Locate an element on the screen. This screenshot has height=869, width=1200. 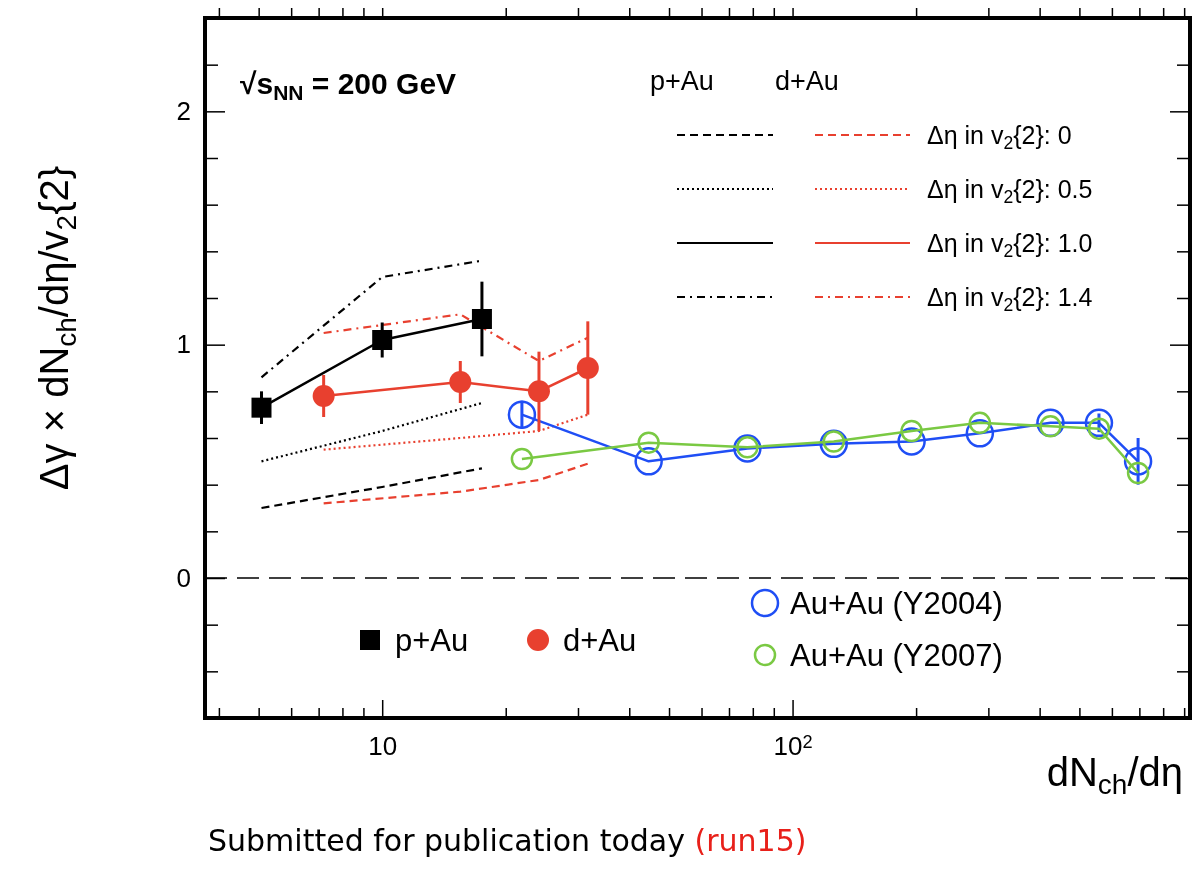
y-tick-label: 2 is located at coordinates (183, 111).